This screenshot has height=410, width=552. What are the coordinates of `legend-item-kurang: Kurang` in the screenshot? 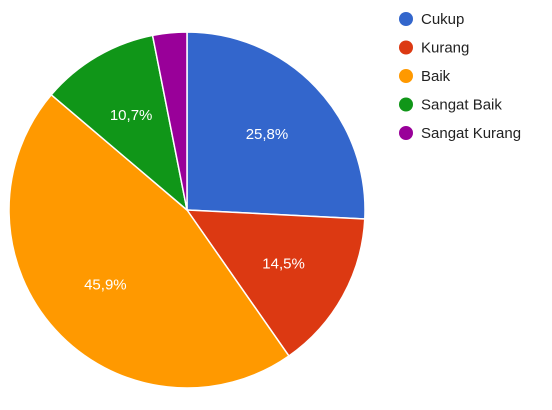 It's located at (434, 48).